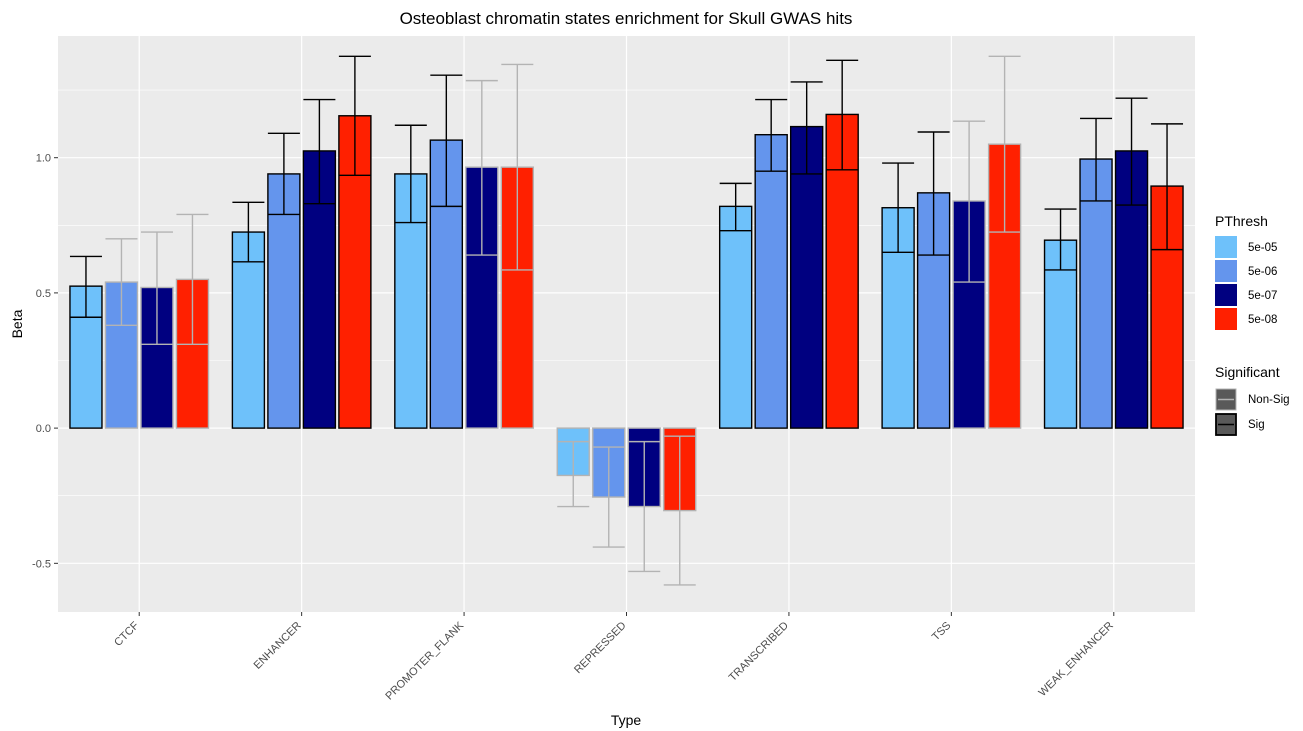  I want to click on legend-title-pthresh: PThresh, so click(1241, 221).